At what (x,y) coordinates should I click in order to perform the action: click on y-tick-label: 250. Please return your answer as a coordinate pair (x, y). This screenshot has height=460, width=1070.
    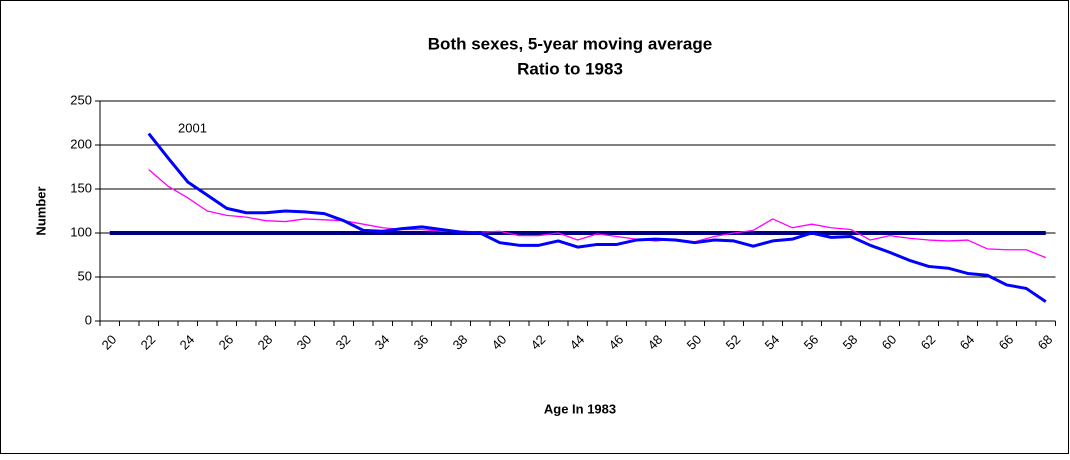
    Looking at the image, I should click on (81, 99).